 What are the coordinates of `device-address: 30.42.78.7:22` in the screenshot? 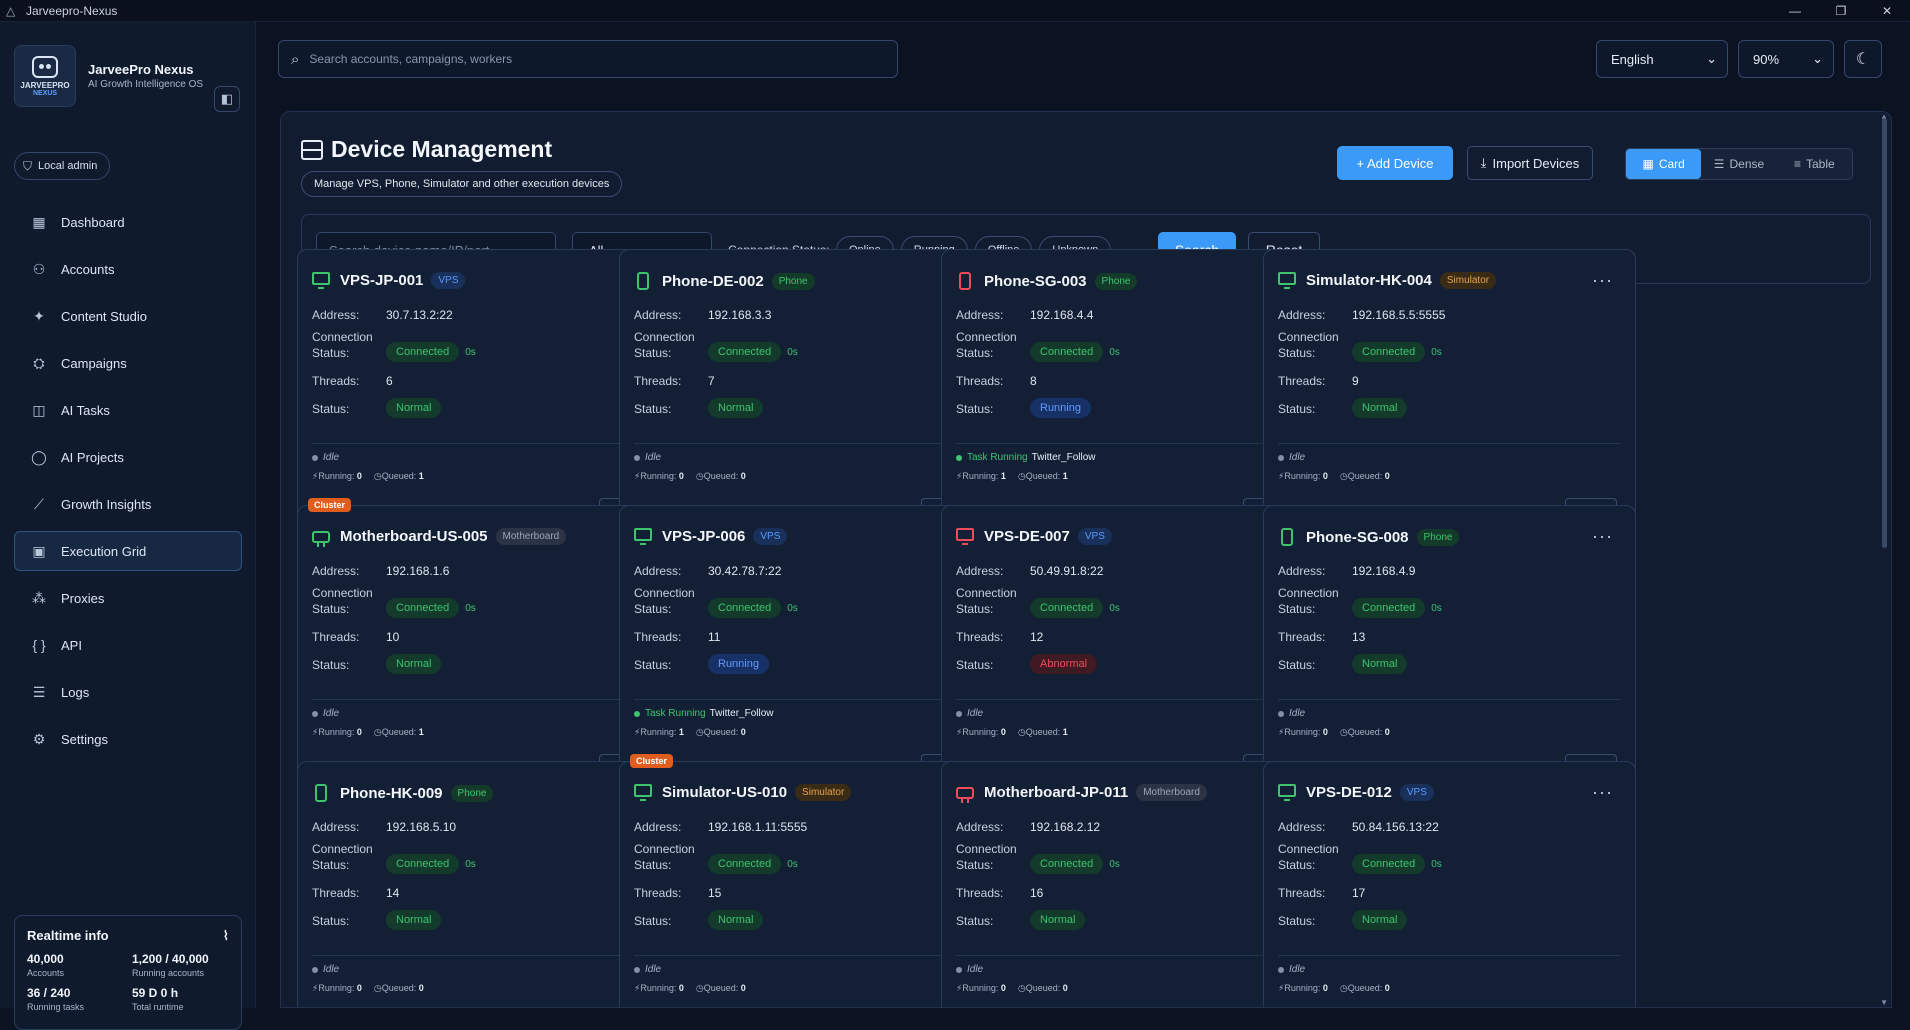 It's located at (745, 571).